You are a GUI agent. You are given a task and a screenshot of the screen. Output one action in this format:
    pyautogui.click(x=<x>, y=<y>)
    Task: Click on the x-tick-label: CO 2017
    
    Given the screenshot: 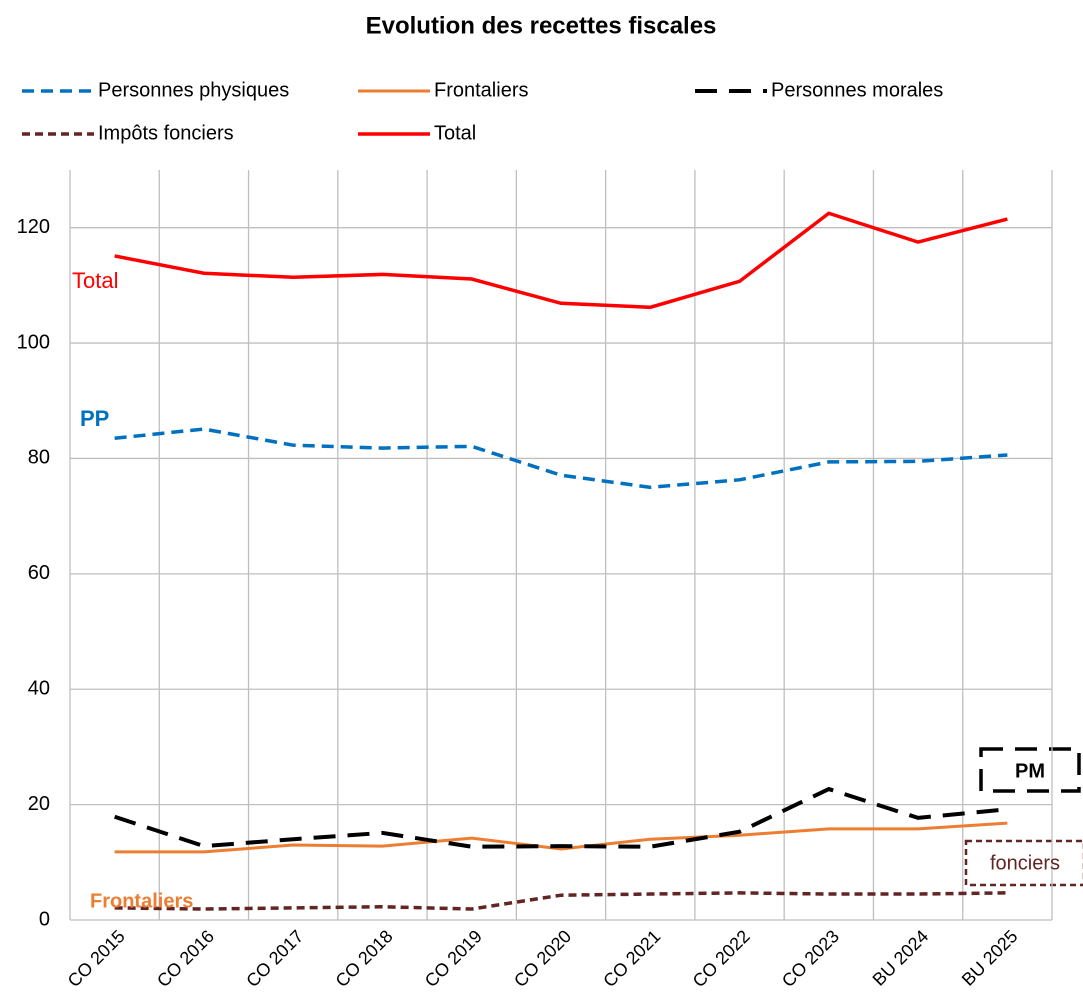 What is the action you would take?
    pyautogui.click(x=274, y=958)
    